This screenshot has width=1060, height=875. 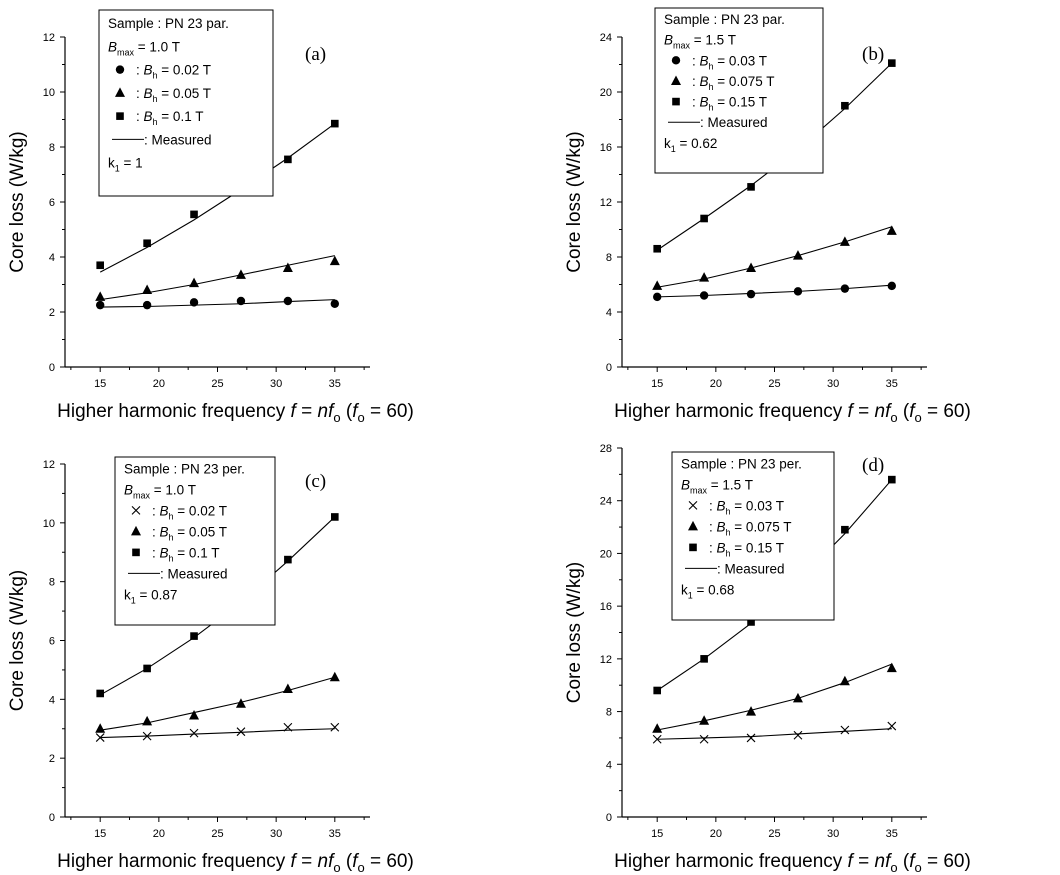 What do you see at coordinates (574, 201) in the screenshot?
I see `y-axis-label: Core loss (W/kg)` at bounding box center [574, 201].